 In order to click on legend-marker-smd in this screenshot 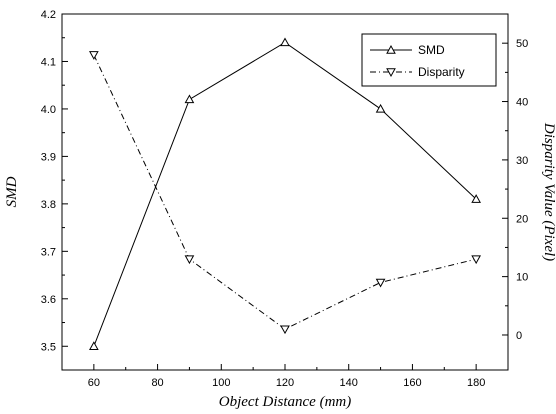, I will do `click(391, 49)`.